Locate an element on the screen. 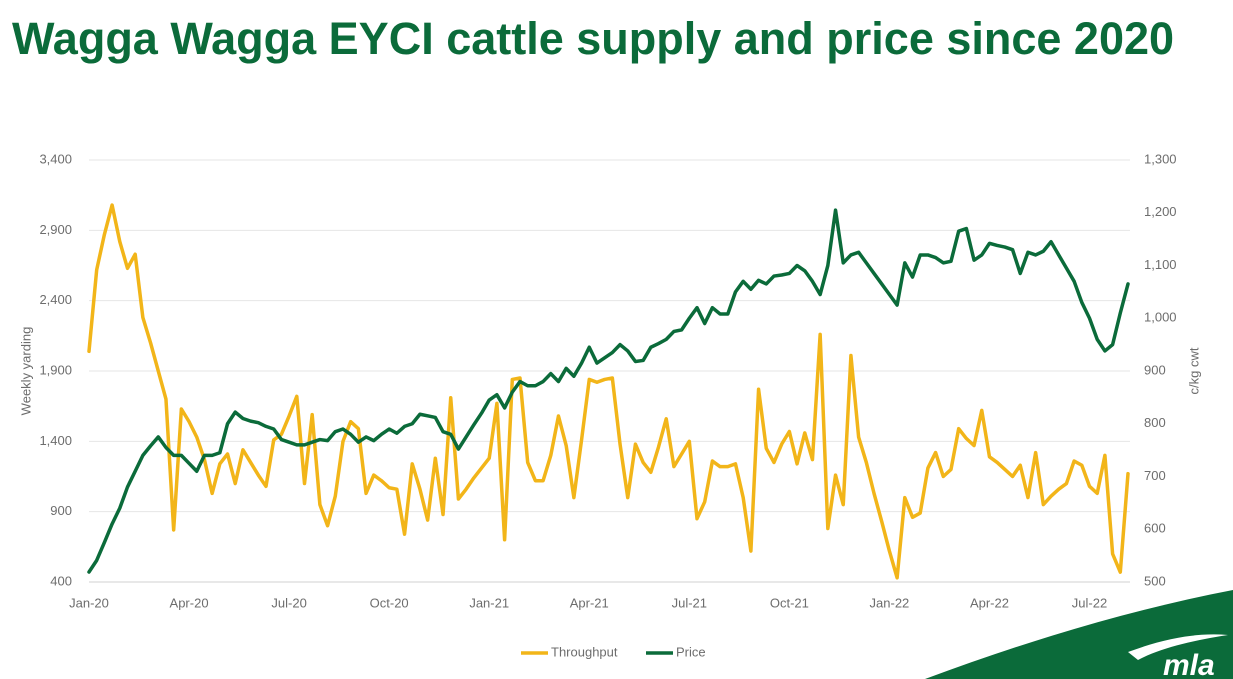 The image size is (1233, 679). y2-tick-label: 1,100 is located at coordinates (1160, 264).